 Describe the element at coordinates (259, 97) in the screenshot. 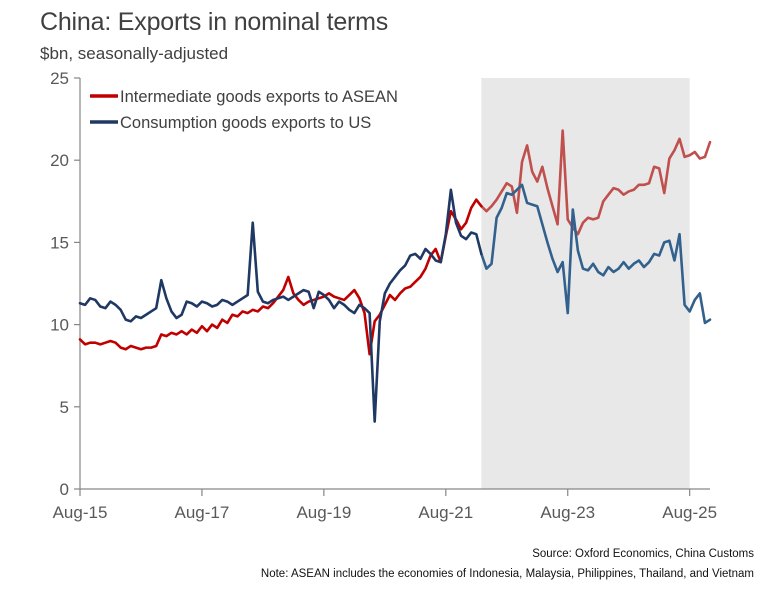

I see `svg-text:Intermediate goods exports to: Intermediate goods exports to ASEAN` at that location.